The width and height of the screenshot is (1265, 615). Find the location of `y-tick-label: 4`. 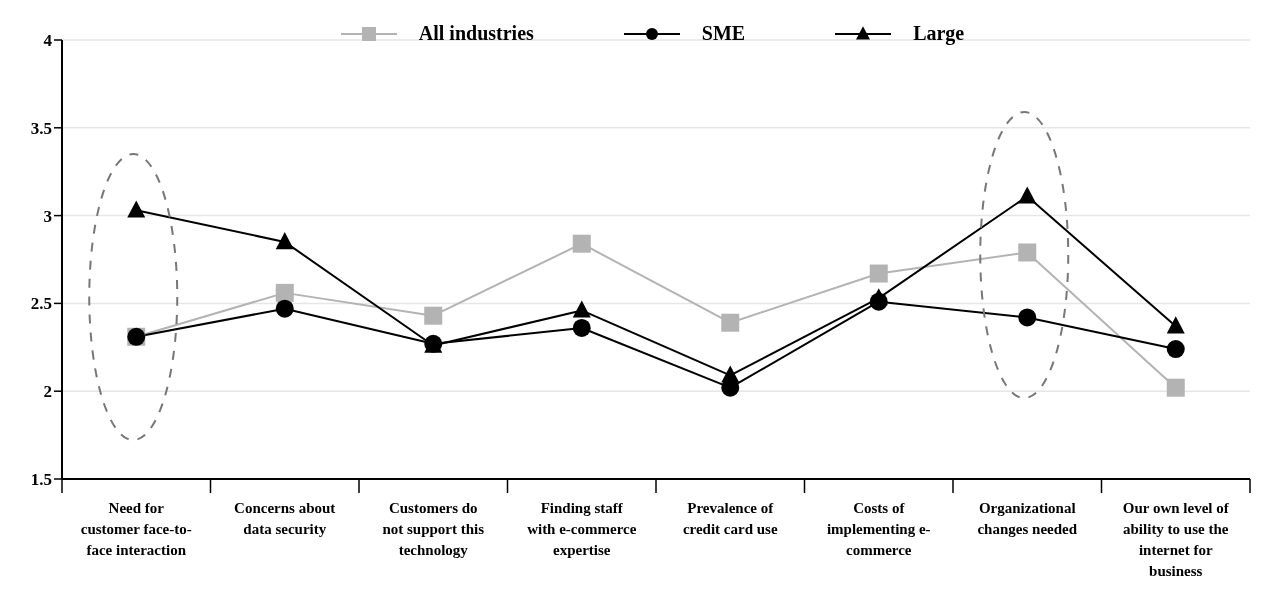

y-tick-label: 4 is located at coordinates (48, 41).